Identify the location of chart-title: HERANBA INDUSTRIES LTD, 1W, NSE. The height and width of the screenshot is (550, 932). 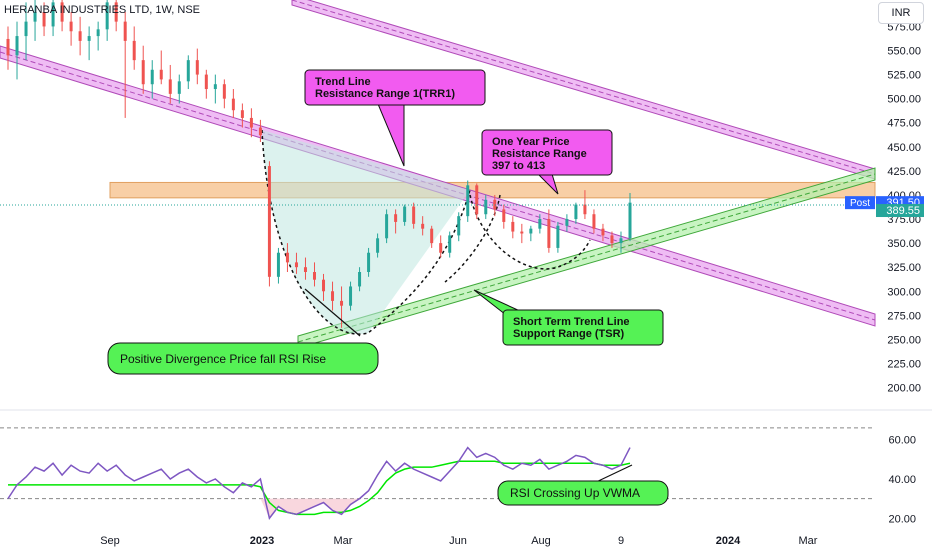
(102, 10).